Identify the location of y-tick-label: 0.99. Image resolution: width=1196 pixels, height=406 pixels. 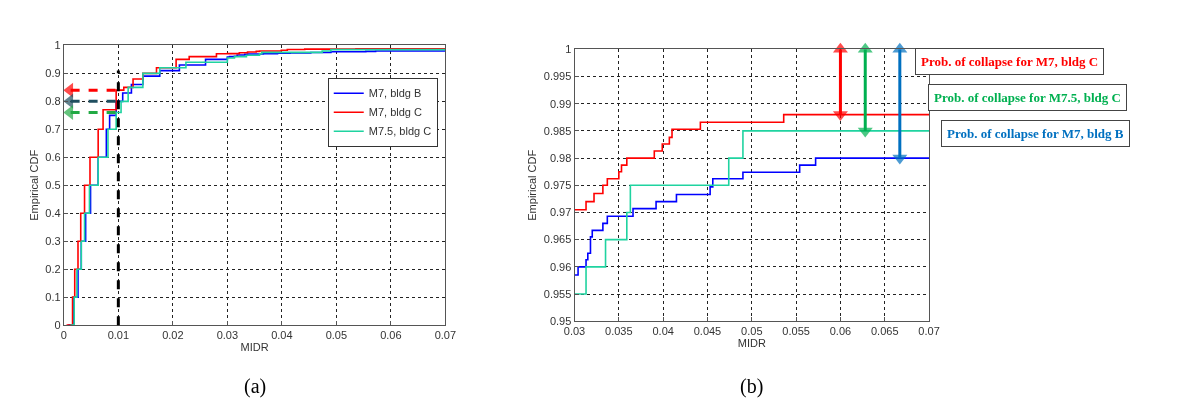
(560, 103).